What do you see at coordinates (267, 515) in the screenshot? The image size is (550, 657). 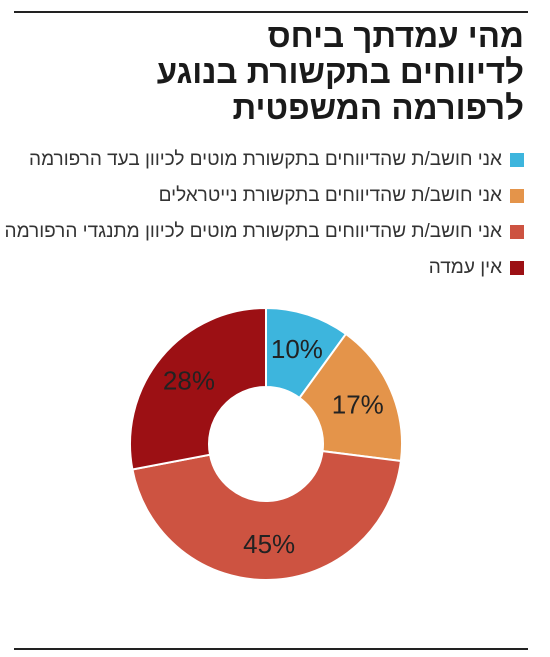 I see `slice-anti-reform` at bounding box center [267, 515].